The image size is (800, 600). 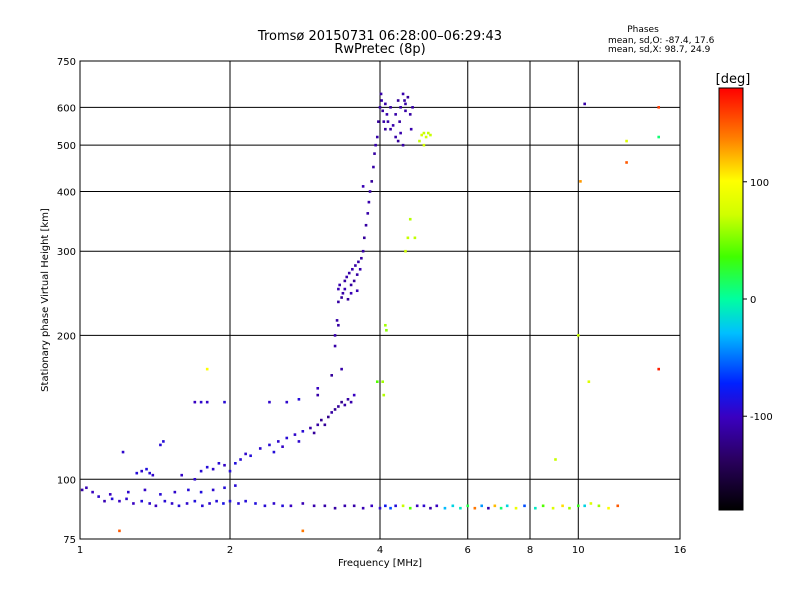 What do you see at coordinates (643, 30) in the screenshot?
I see `phases-legend-title: Phases` at bounding box center [643, 30].